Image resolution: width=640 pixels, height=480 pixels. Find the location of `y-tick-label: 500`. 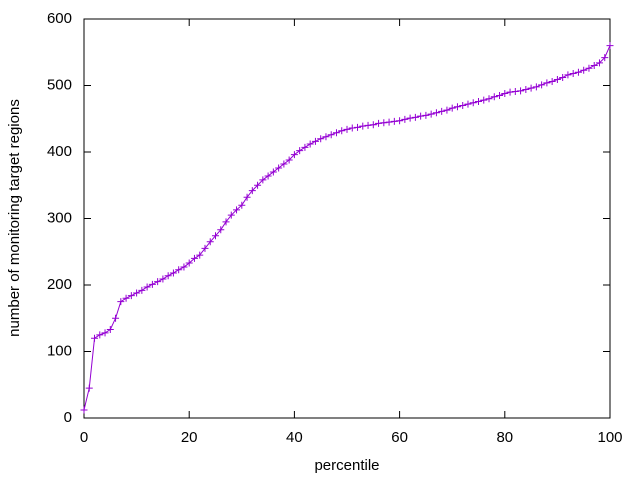

y-tick-label: 500 is located at coordinates (59, 84).